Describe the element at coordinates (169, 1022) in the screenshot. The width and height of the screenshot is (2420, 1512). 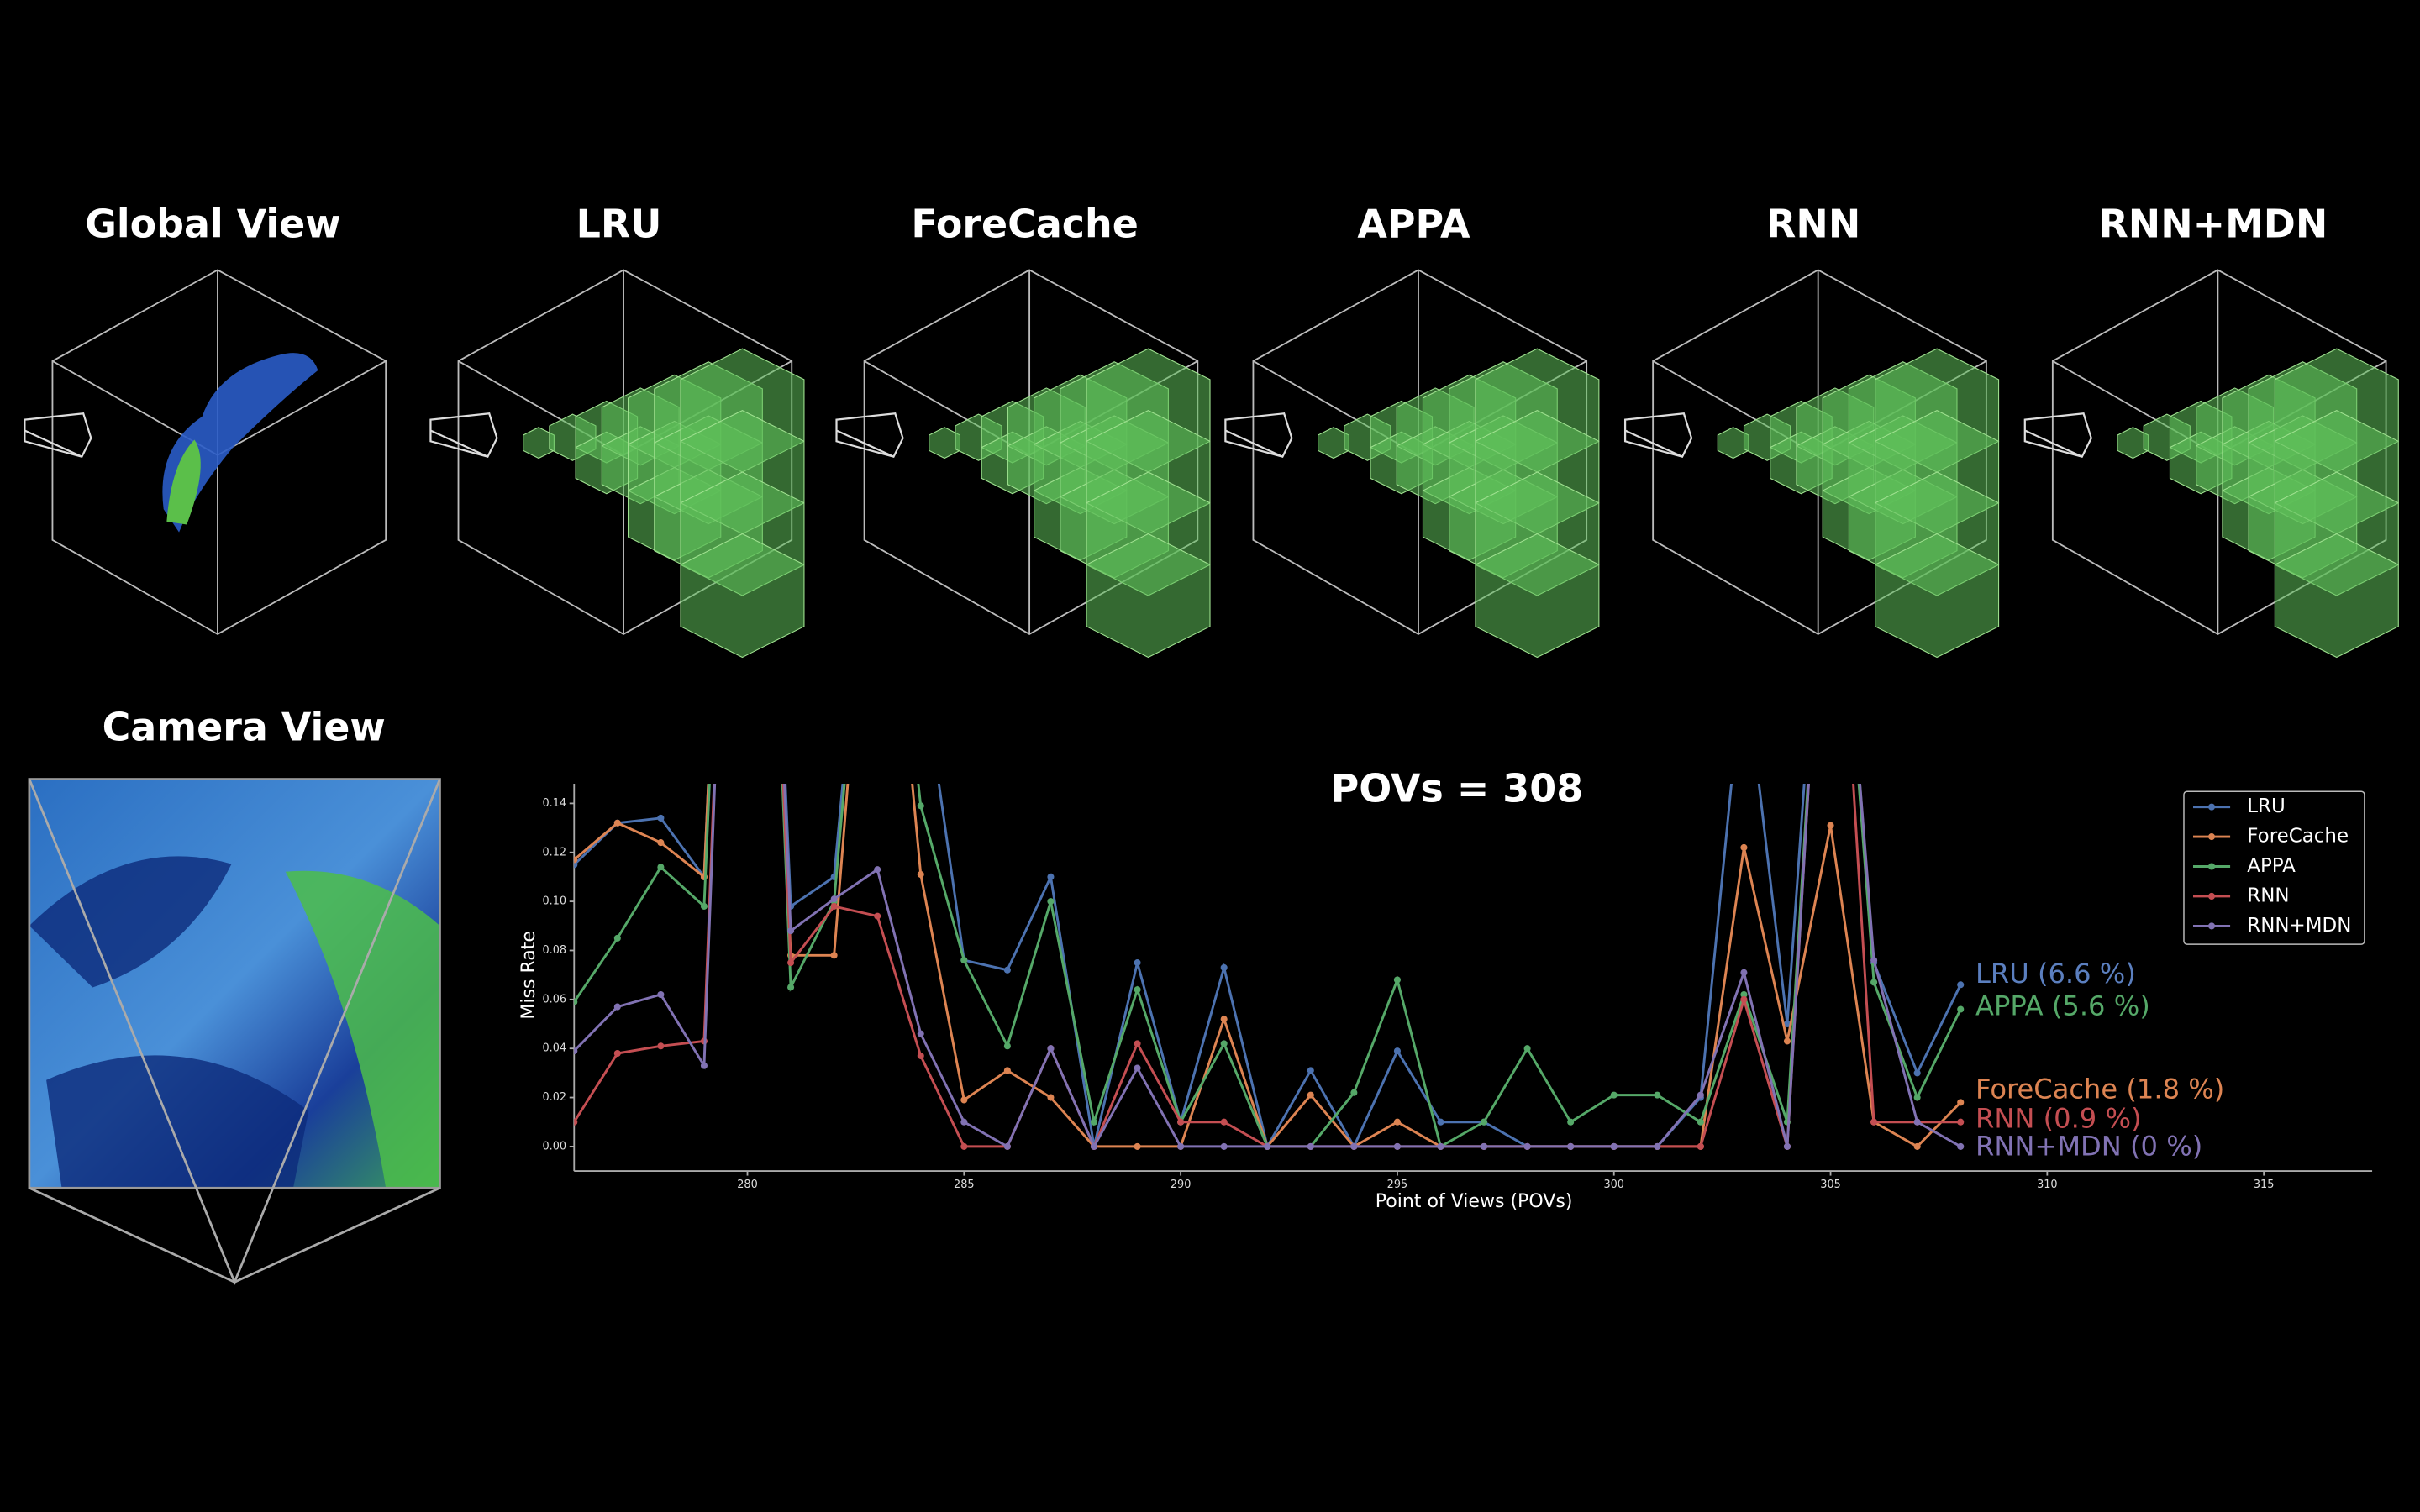
I see `camera-shade` at that location.